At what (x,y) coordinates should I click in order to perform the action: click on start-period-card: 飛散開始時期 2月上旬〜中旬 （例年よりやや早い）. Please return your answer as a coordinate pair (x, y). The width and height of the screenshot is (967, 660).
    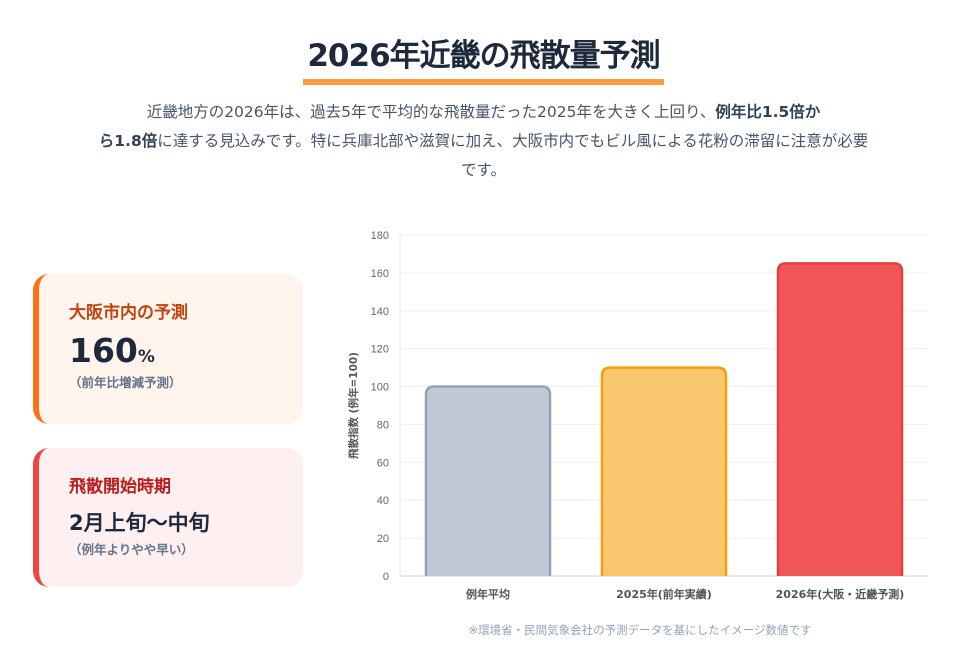
    Looking at the image, I should click on (168, 517).